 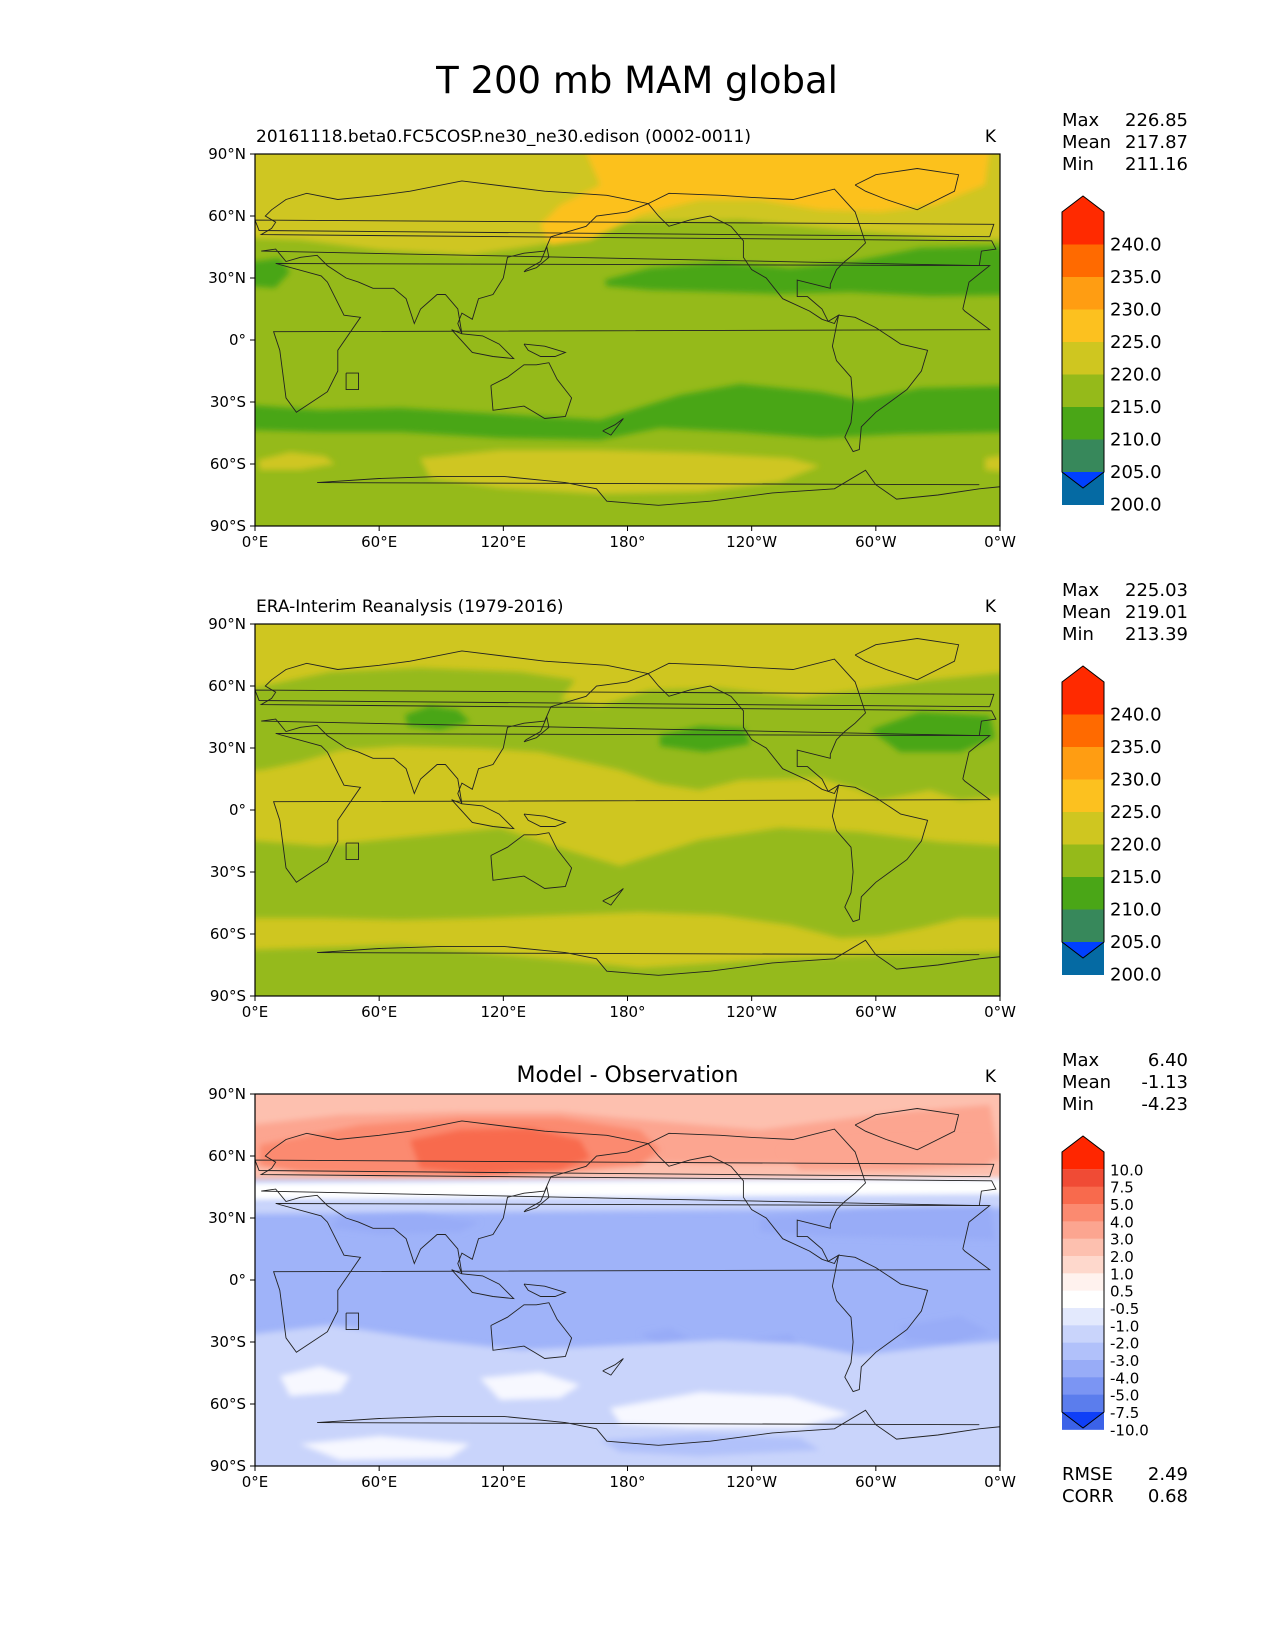 I want to click on colorbar-level-label: 4.0, so click(x=1122, y=1222).